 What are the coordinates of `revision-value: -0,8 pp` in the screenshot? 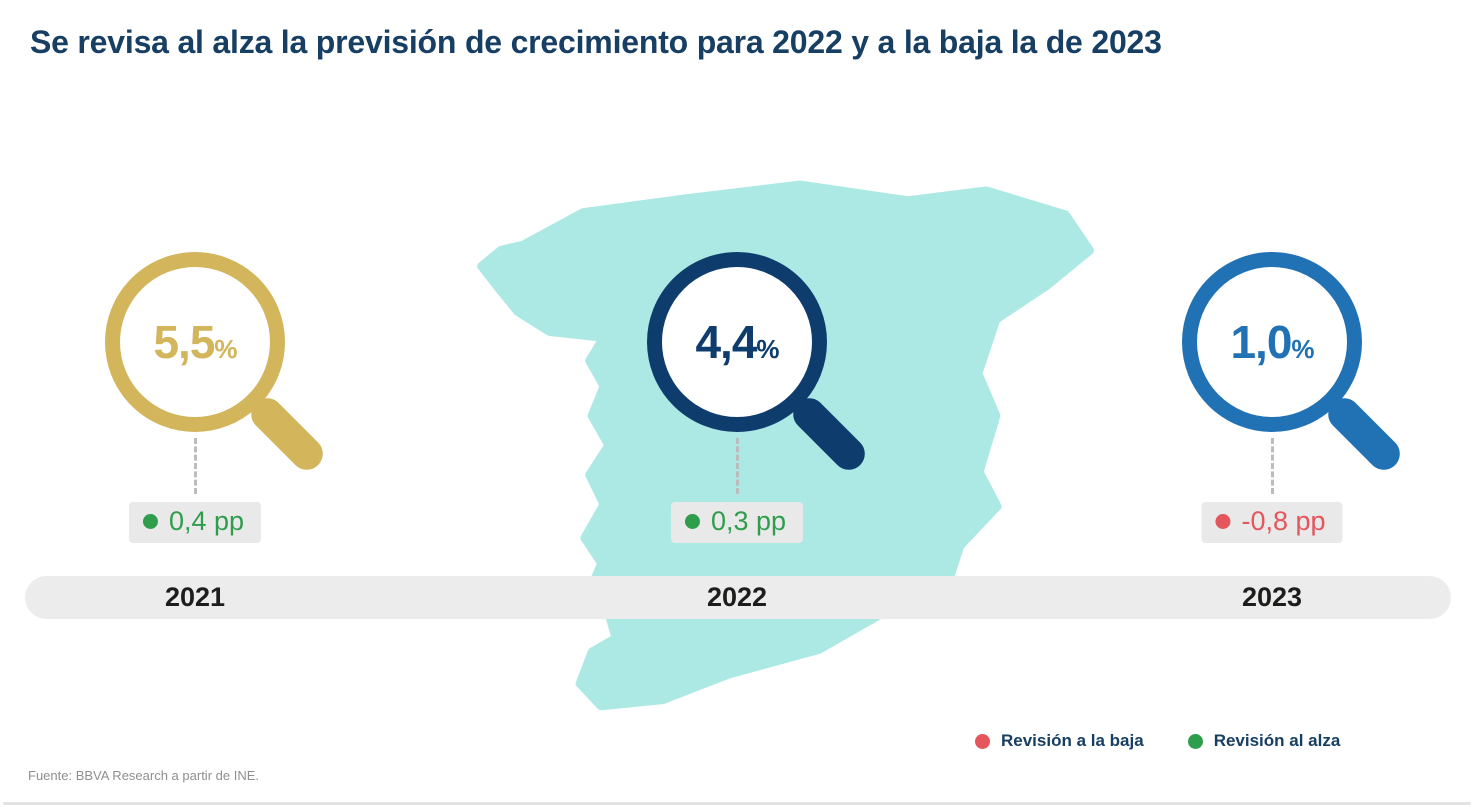 It's located at (1283, 521).